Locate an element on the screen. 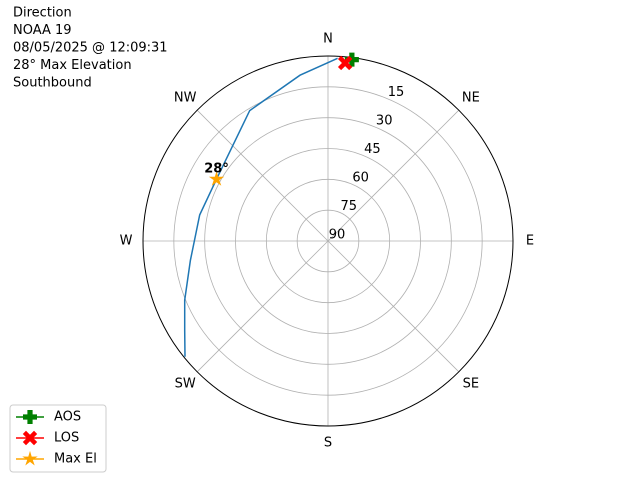 This screenshot has width=640, height=480. theta-tick-label: SE is located at coordinates (471, 383).